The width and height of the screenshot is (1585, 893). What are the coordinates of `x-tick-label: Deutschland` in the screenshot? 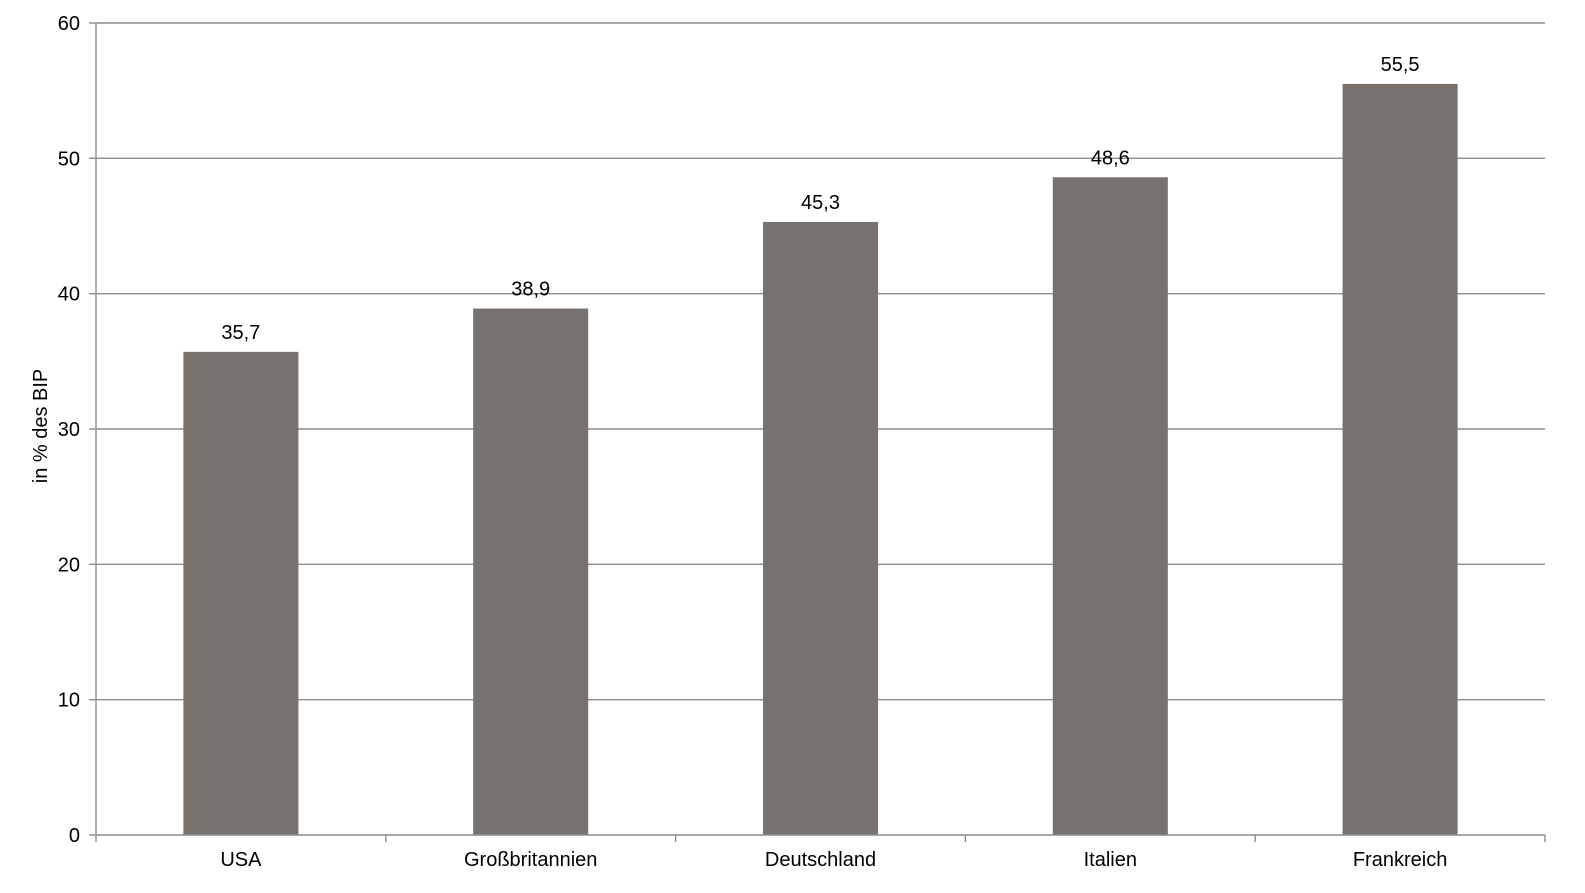 It's located at (820, 860).